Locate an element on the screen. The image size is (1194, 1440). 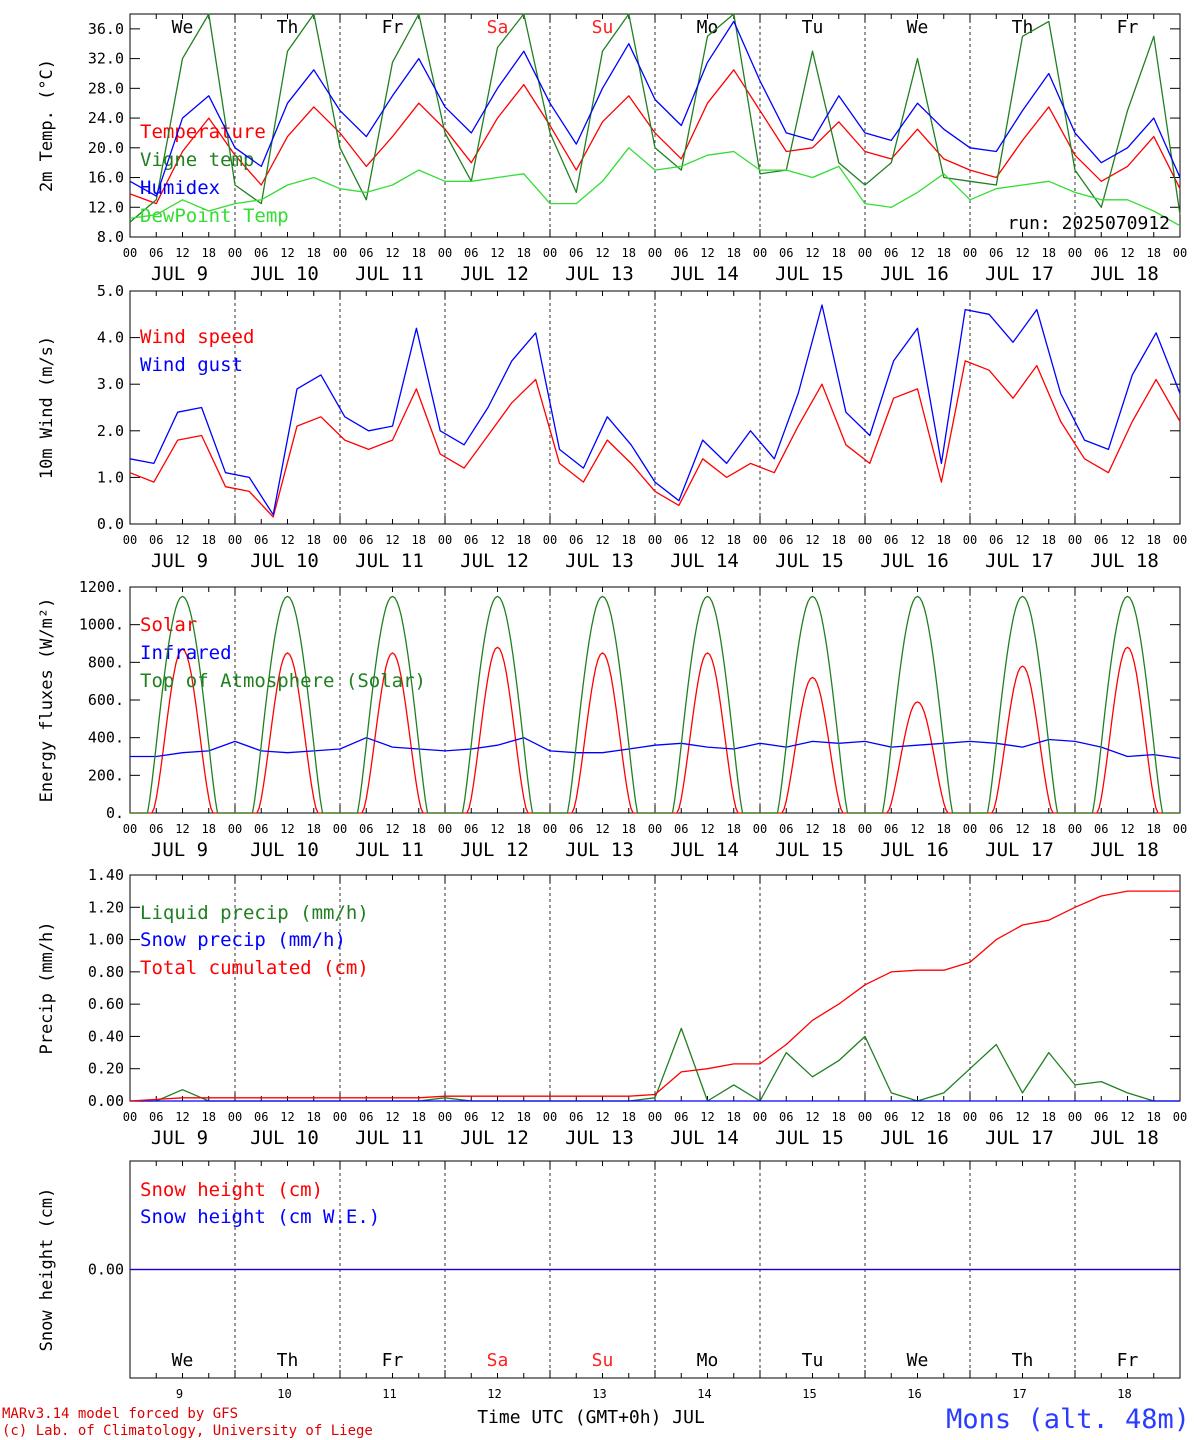
y-axis-label: Energy fluxes (W/m²) is located at coordinates (47, 700).